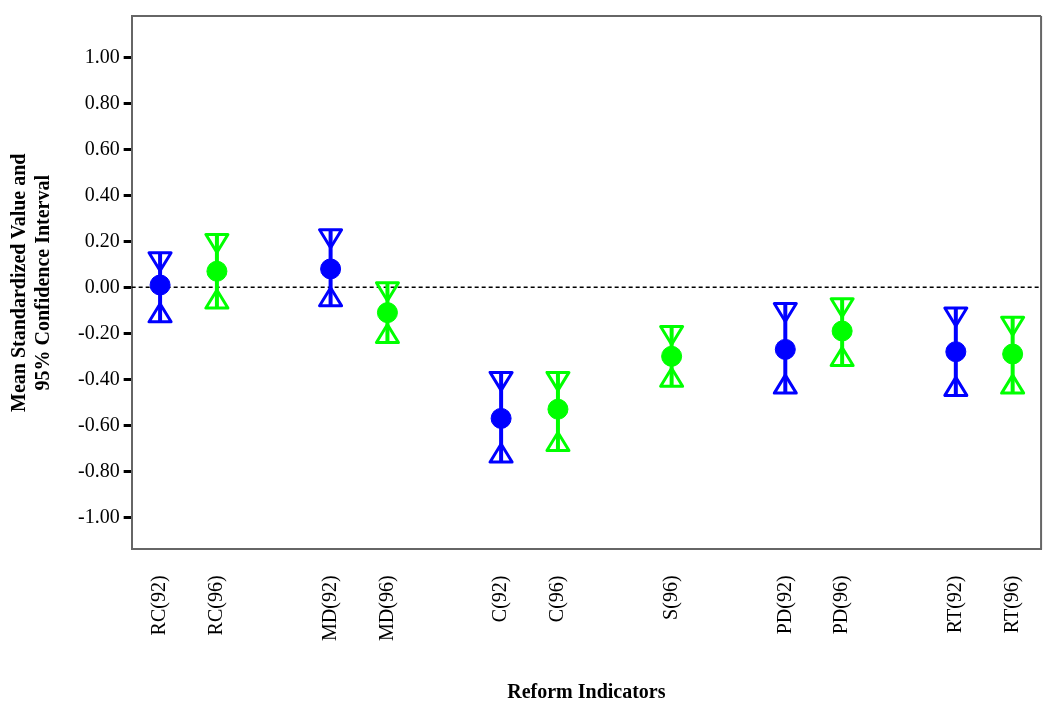 The width and height of the screenshot is (1063, 713). Describe the element at coordinates (784, 605) in the screenshot. I see `x-tick-label: PD(92)` at that location.